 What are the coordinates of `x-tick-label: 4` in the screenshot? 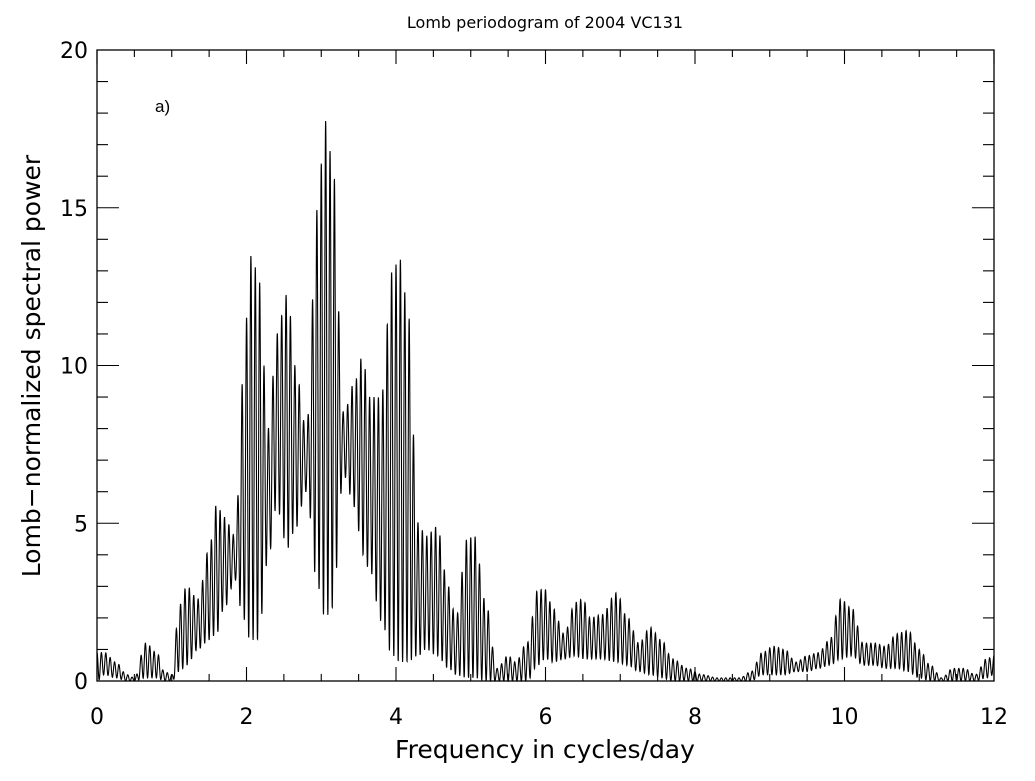 It's located at (396, 717).